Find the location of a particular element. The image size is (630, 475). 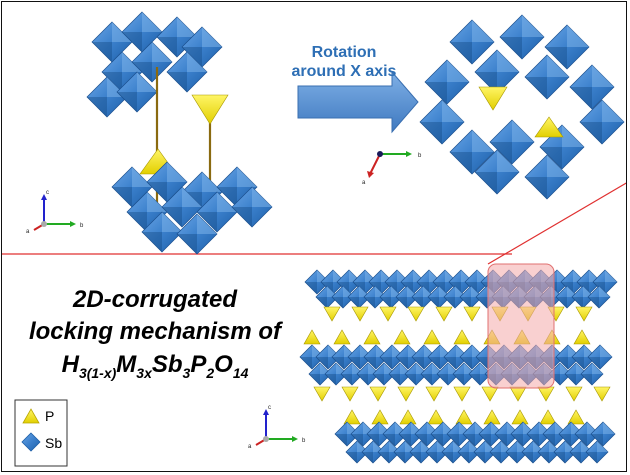

caption-formula: H3(1-x)M3xSb3P2O14 is located at coordinates (155, 366).